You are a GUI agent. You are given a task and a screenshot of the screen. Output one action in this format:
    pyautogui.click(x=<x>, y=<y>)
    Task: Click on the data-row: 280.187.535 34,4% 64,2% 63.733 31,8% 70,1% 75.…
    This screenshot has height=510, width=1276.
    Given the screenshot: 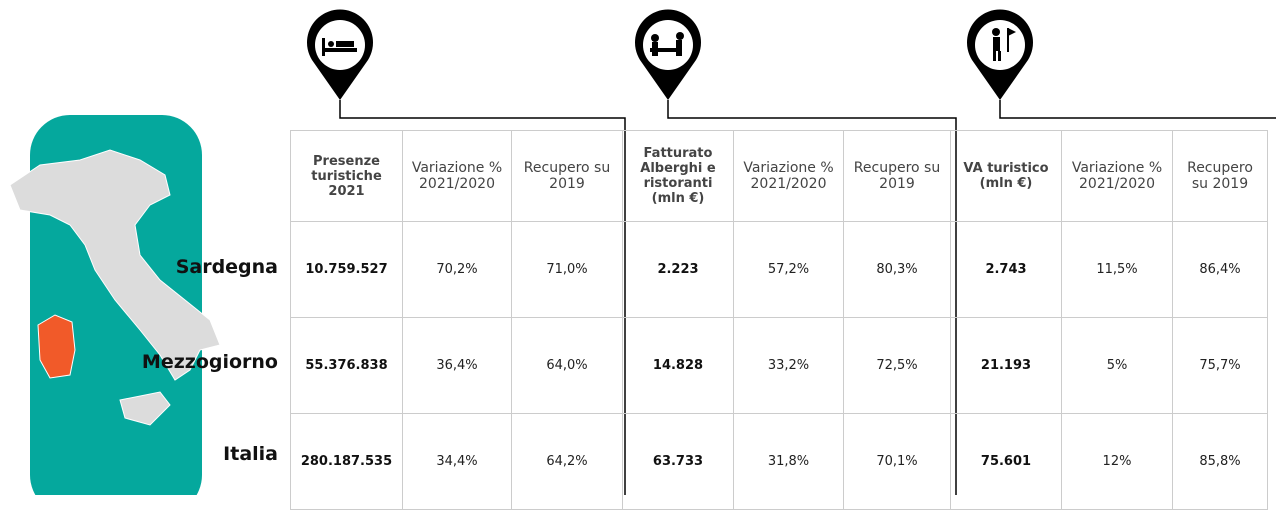 What is the action you would take?
    pyautogui.click(x=779, y=461)
    